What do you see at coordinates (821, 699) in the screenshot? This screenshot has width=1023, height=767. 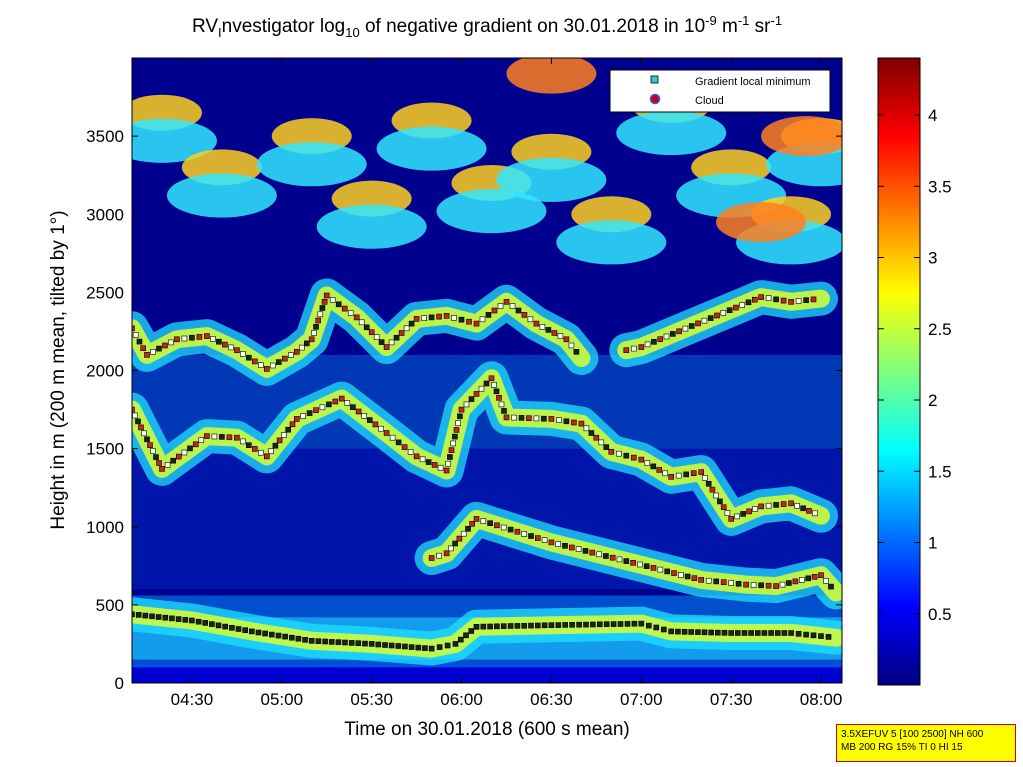 I see `x-tick-label: 08:00` at bounding box center [821, 699].